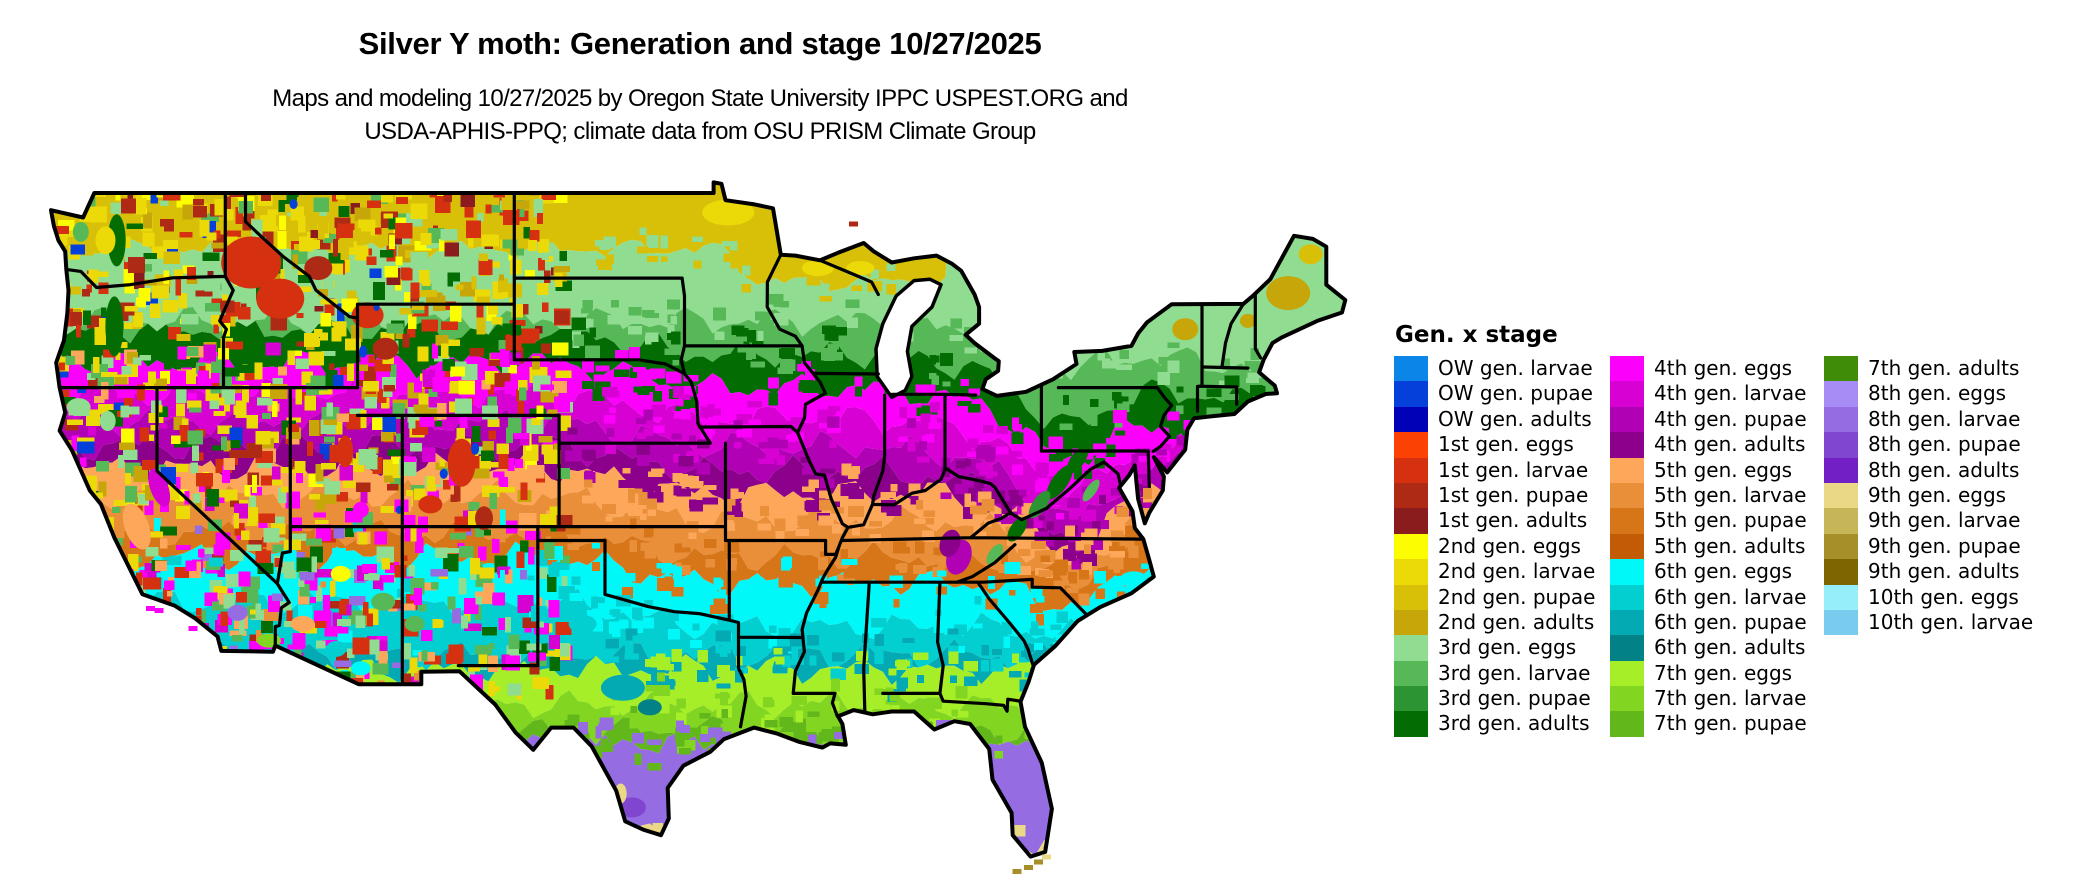 The width and height of the screenshot is (2100, 892). I want to click on legend-item: 2nd gen. larvae, so click(1495, 572).